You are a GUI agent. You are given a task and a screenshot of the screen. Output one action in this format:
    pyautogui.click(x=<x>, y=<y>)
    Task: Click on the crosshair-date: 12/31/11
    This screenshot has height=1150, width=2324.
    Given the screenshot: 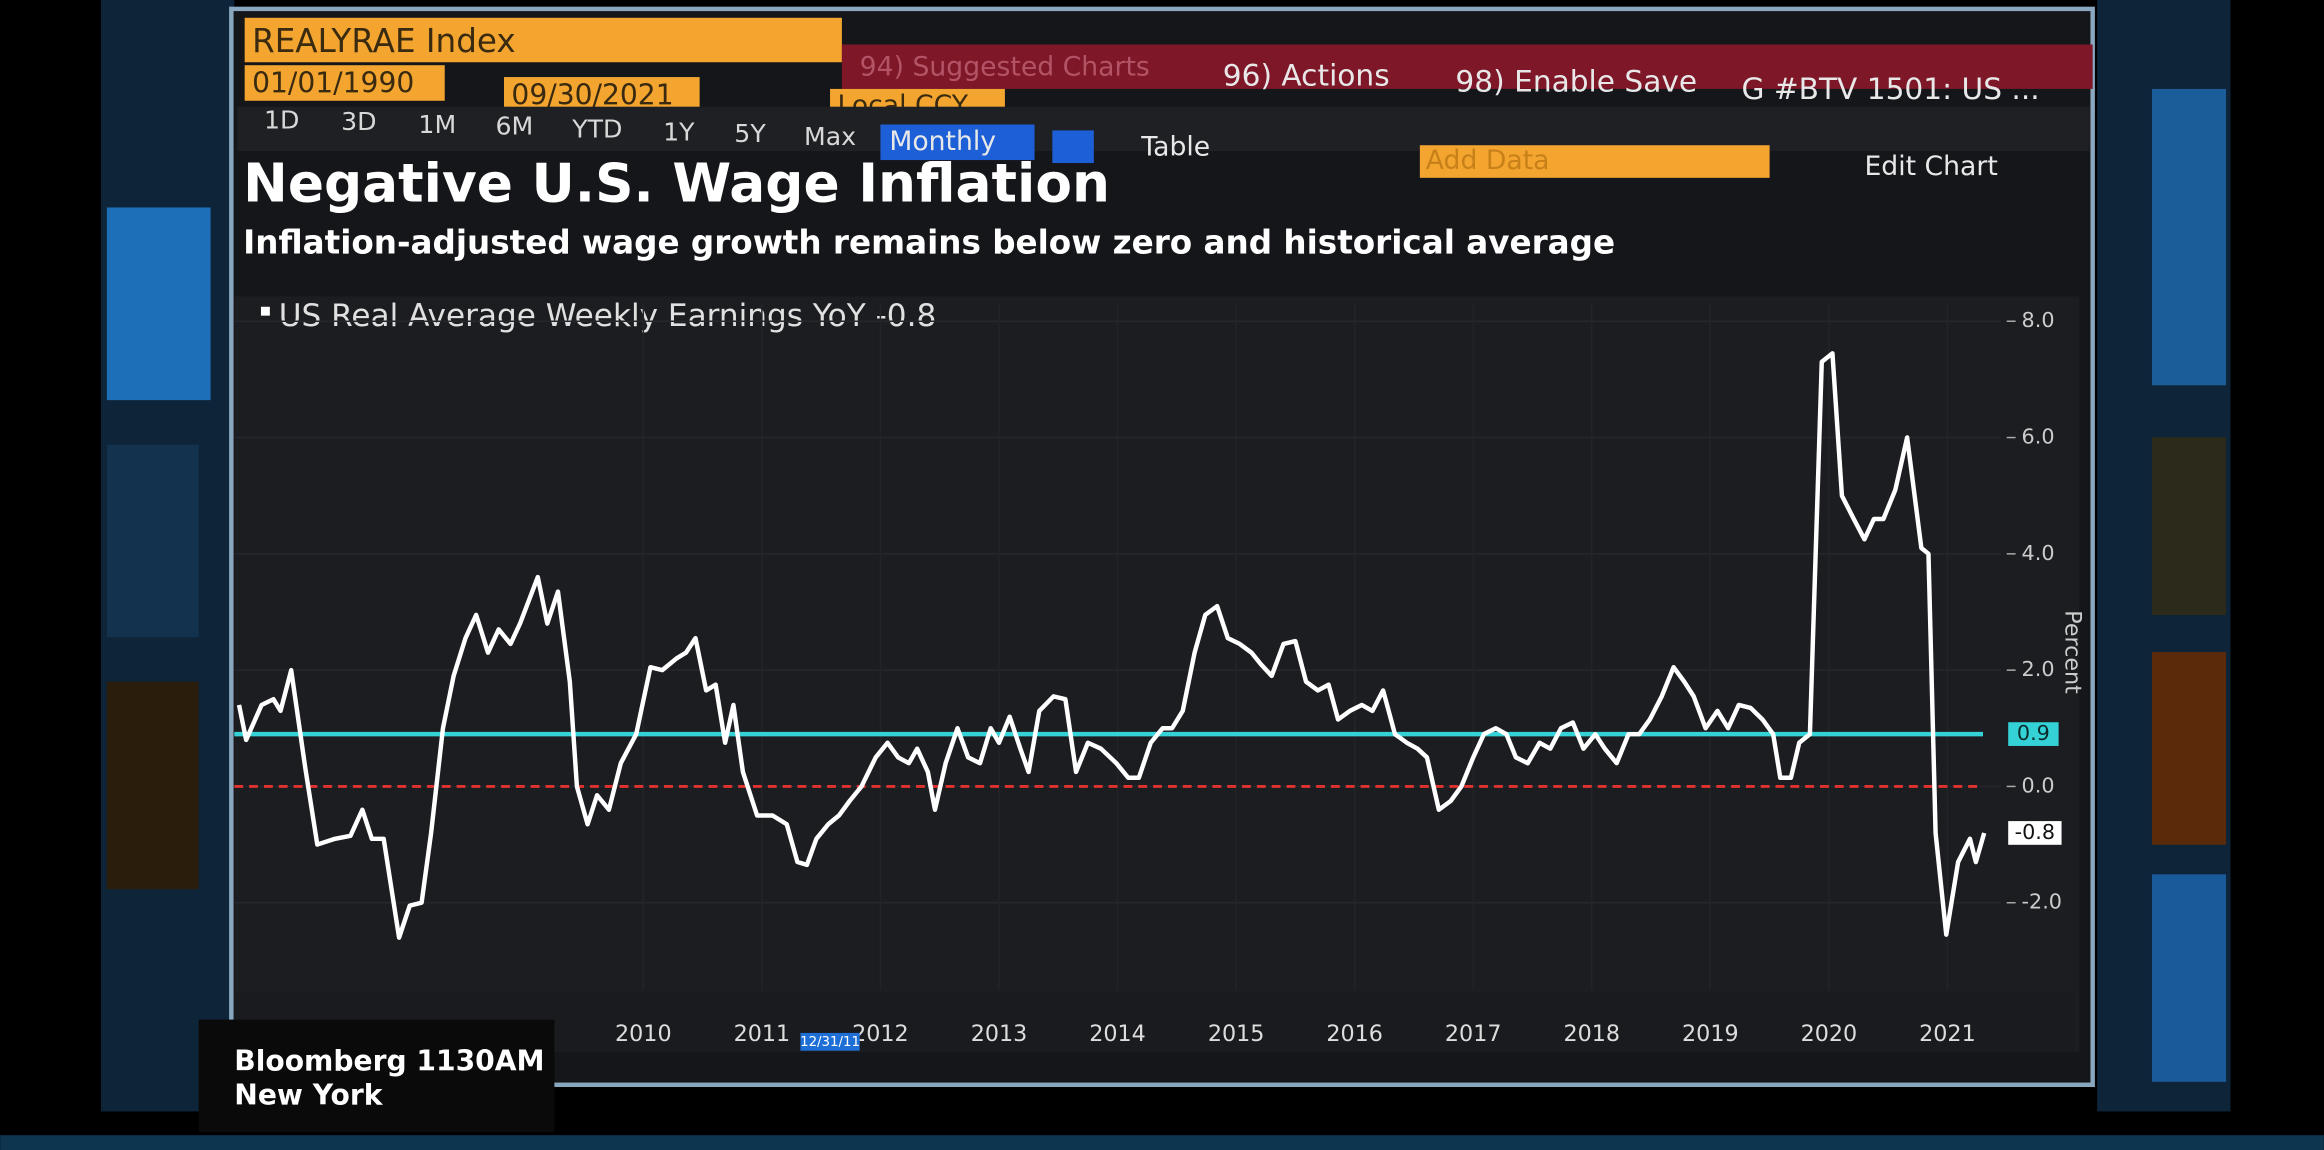 What is the action you would take?
    pyautogui.click(x=830, y=1042)
    